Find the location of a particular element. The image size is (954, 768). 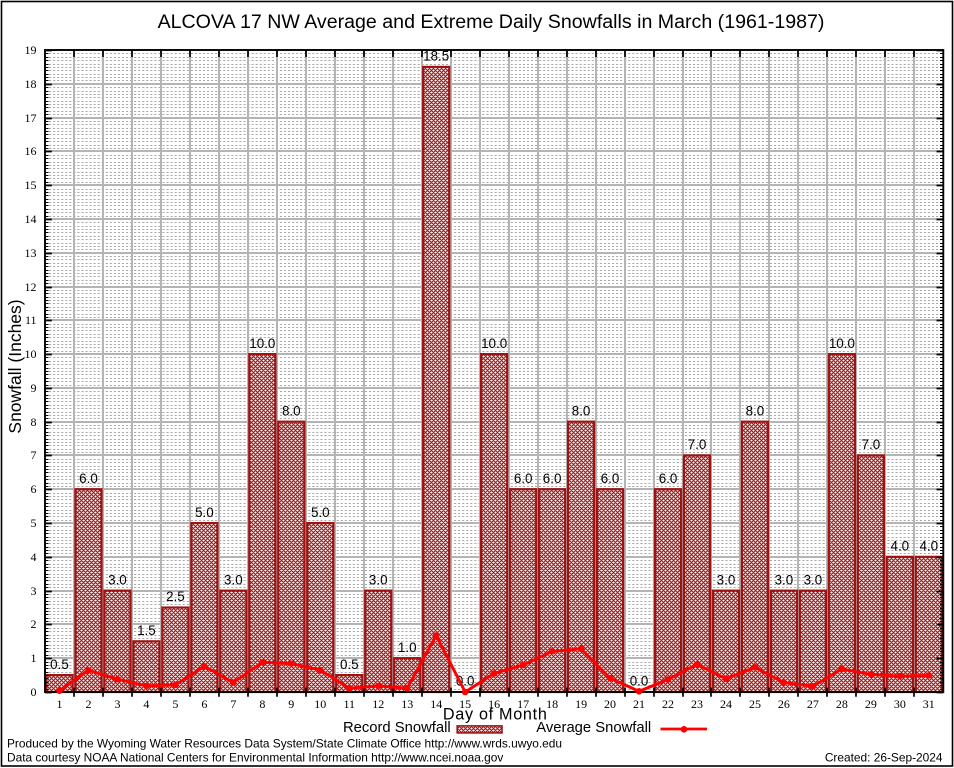

svg-text: 1.5 is located at coordinates (146, 630).